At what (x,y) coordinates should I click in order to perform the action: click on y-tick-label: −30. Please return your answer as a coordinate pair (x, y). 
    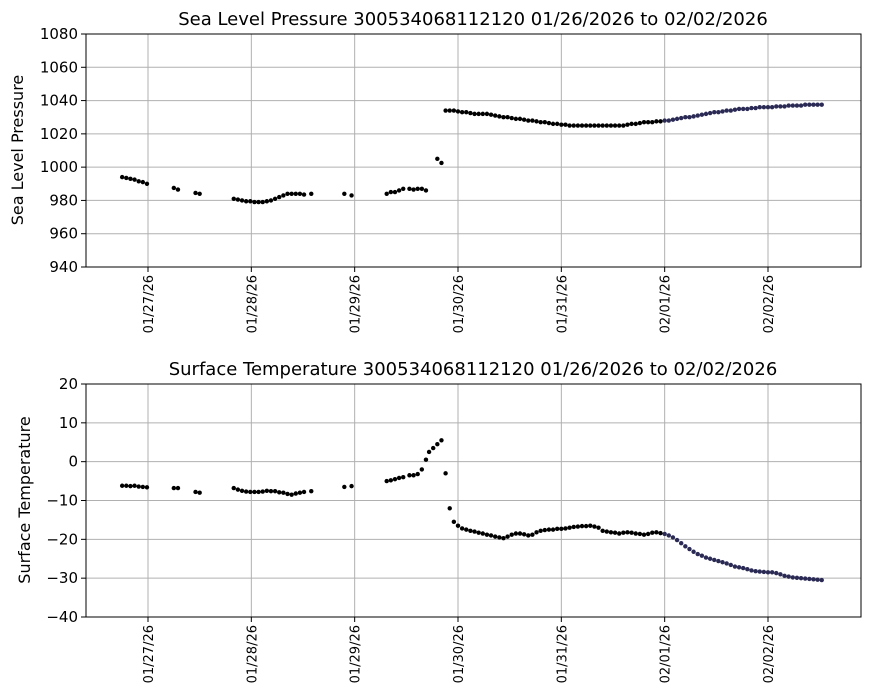
    Looking at the image, I should click on (62, 578).